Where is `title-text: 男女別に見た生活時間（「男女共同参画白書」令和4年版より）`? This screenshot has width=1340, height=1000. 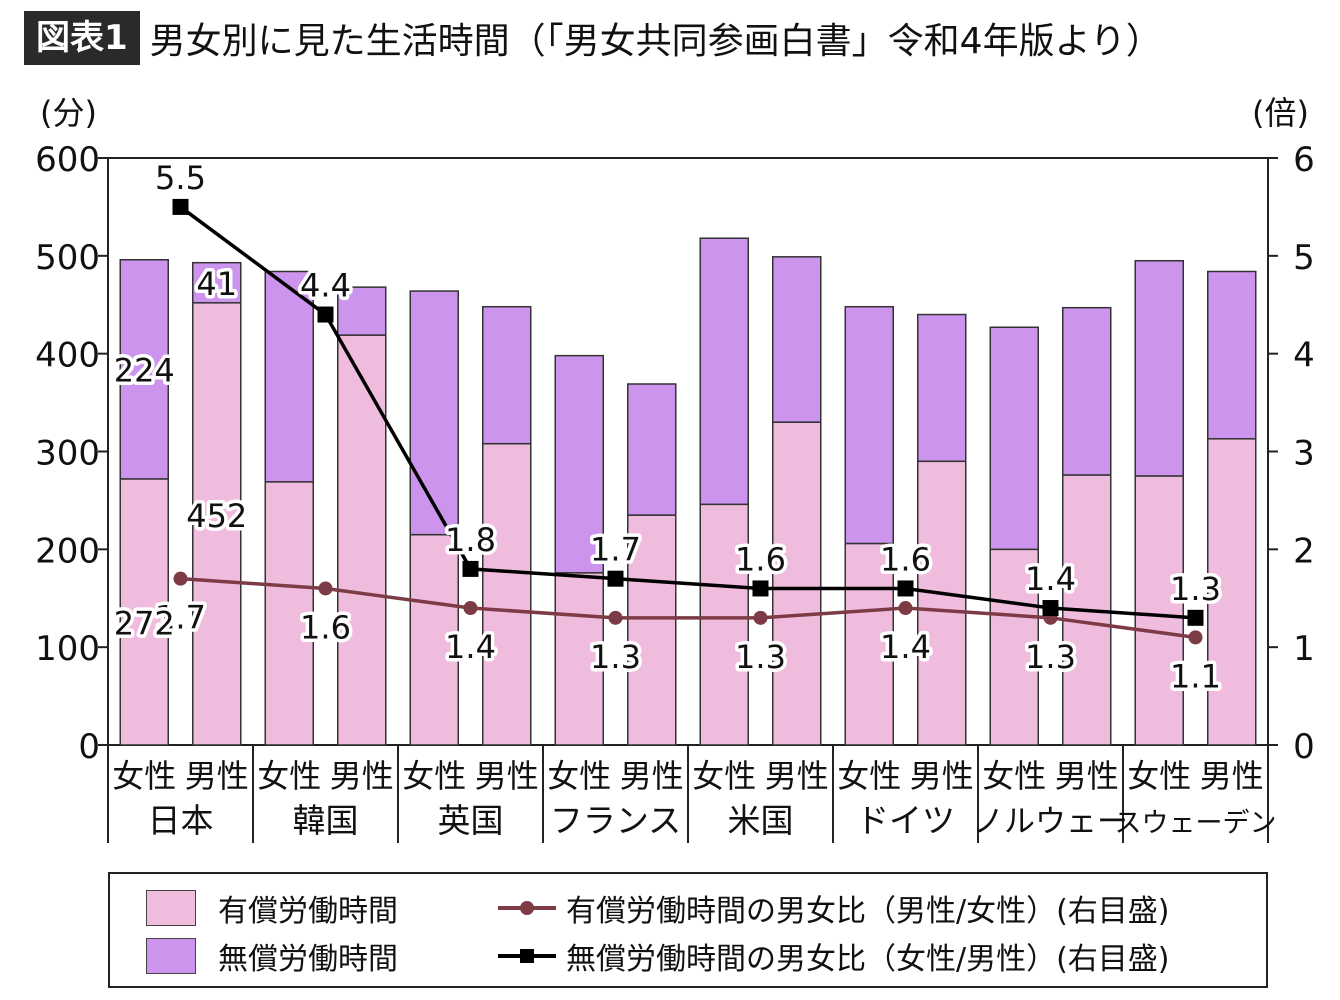
title-text: 男女別に見た生活時間（「男女共同参画白書」令和4年版より） is located at coordinates (655, 41).